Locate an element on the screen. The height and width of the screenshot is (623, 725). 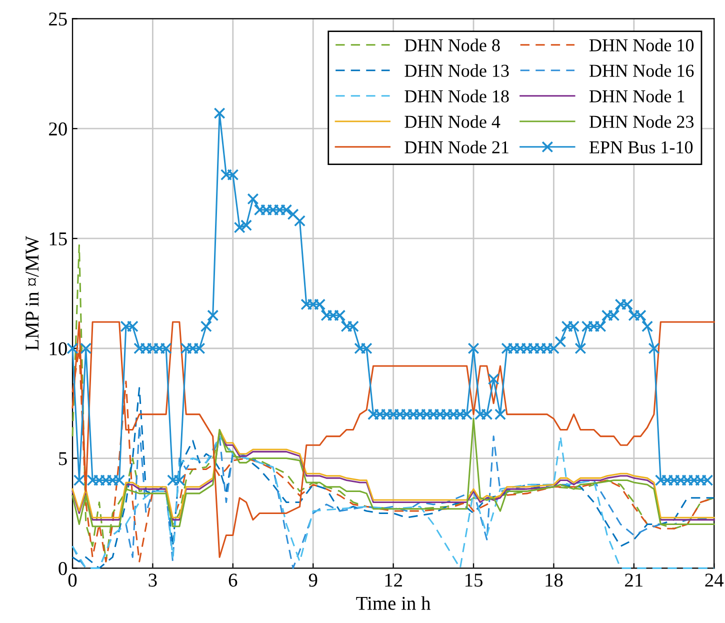
legend-label: DHN Node 10 is located at coordinates (641, 45).